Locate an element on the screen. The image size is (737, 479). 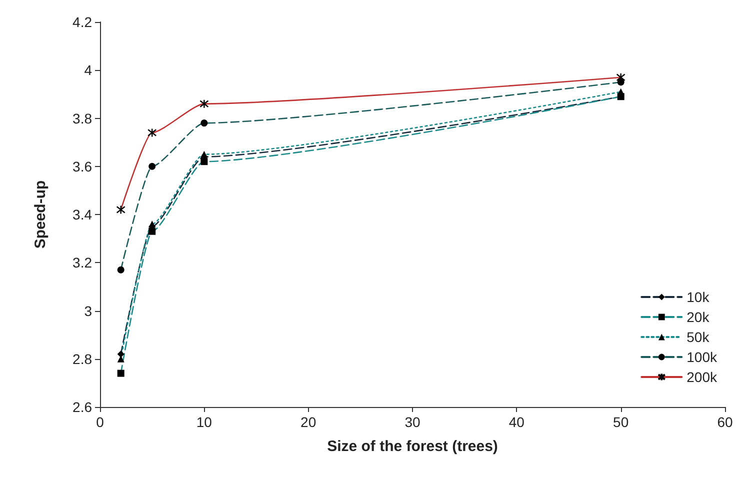
x-tick-label: 30 is located at coordinates (412, 422).